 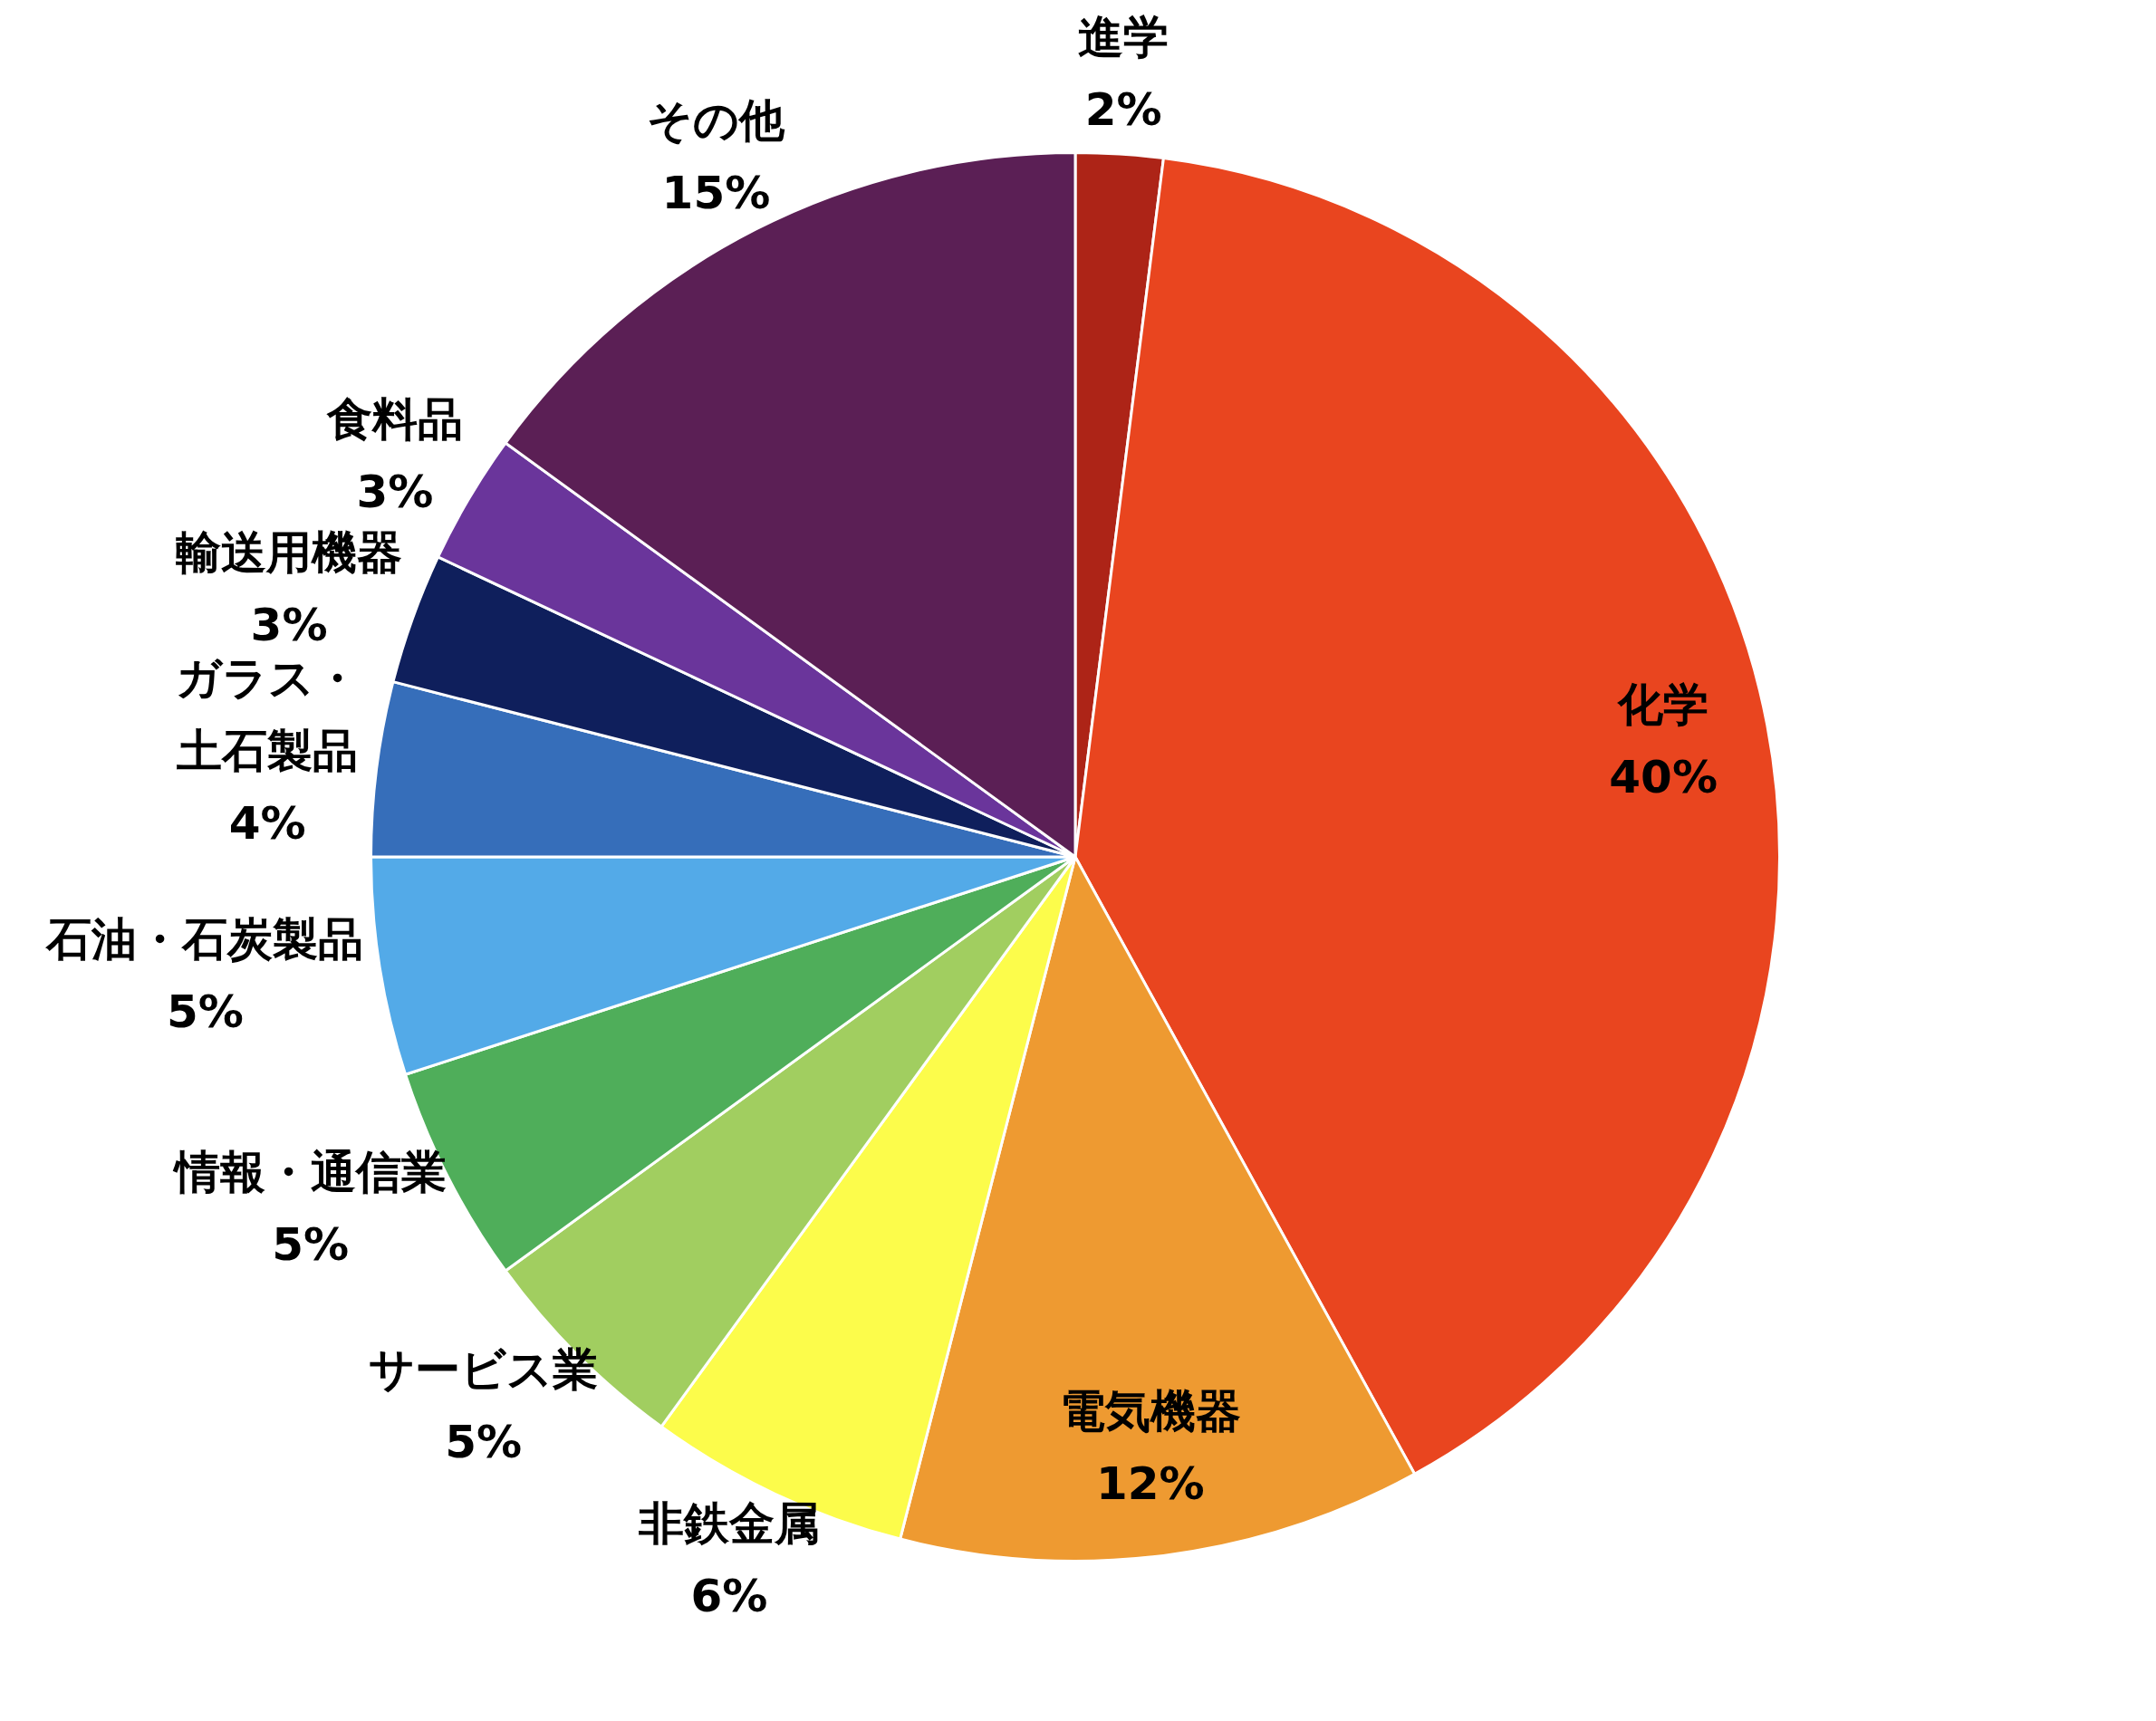 What do you see at coordinates (484, 1369) in the screenshot?
I see `slice-label: サービス業` at bounding box center [484, 1369].